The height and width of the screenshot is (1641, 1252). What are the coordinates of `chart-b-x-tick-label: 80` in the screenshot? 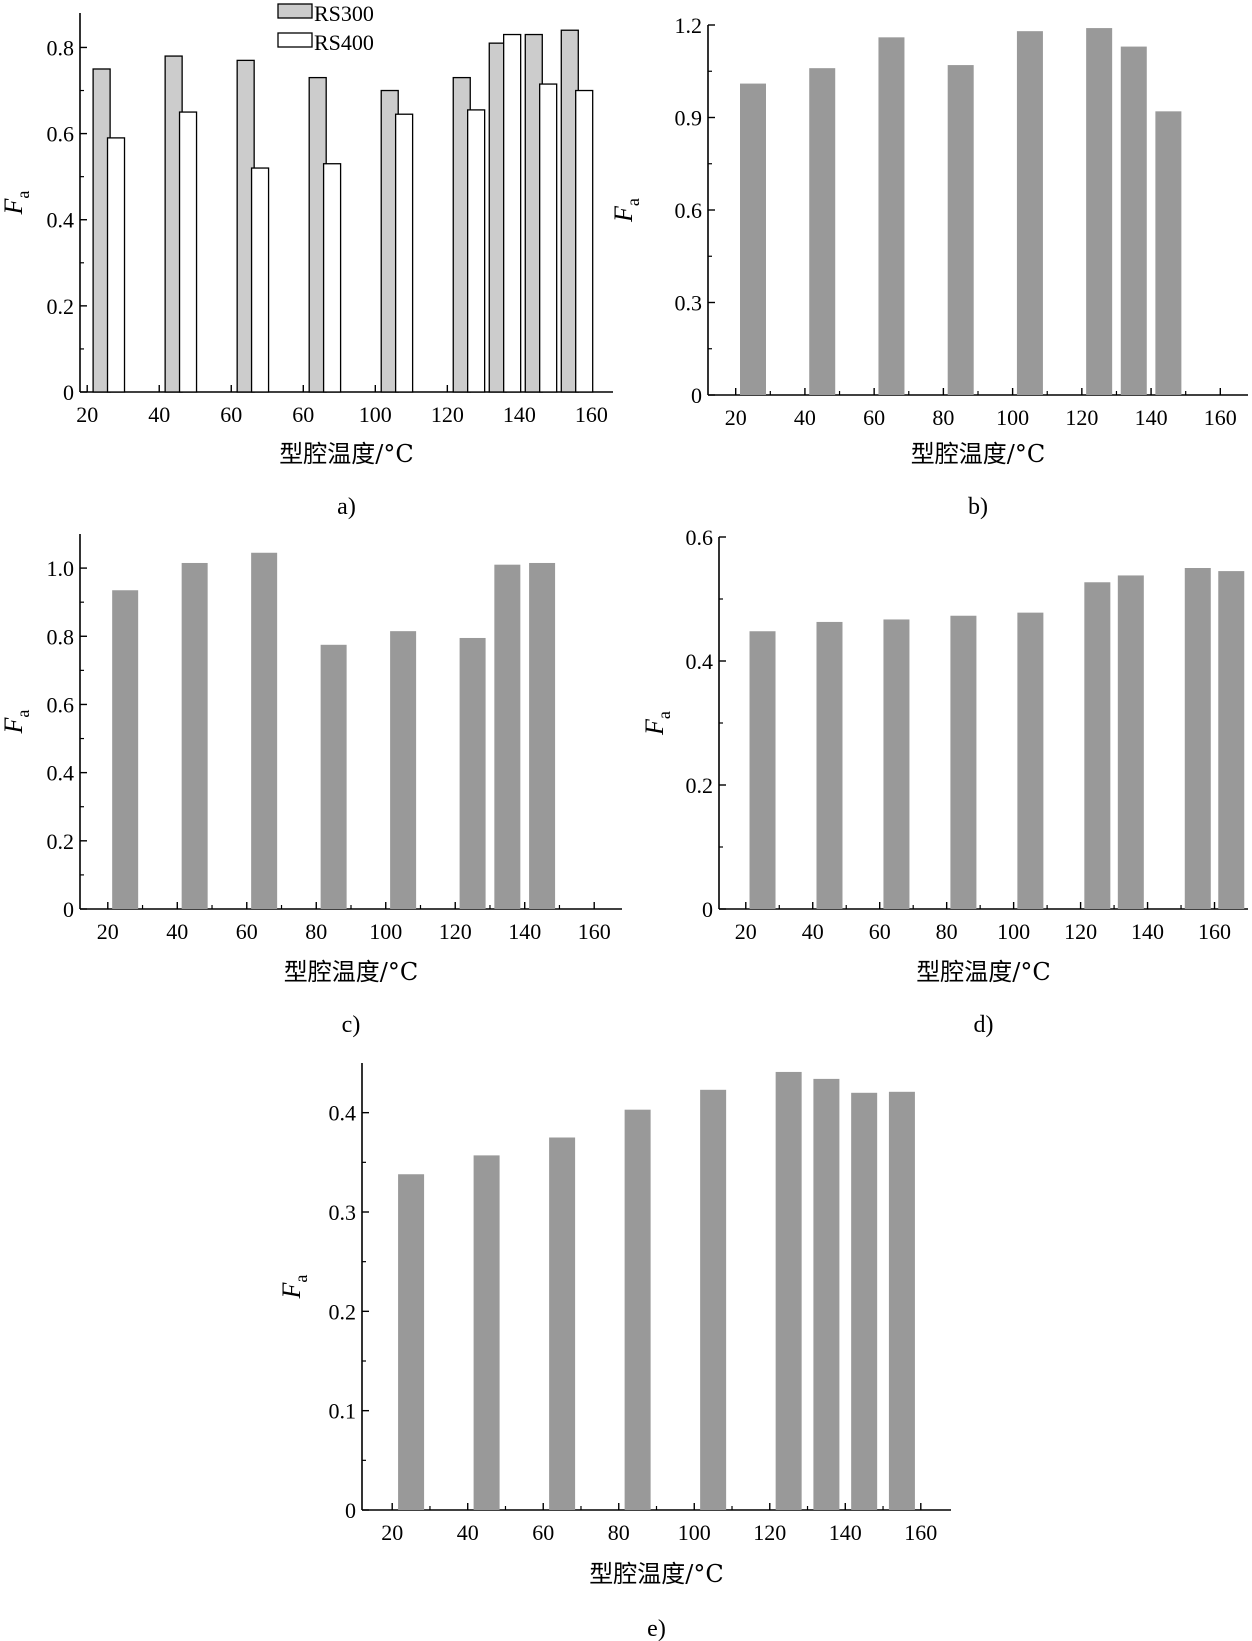 It's located at (943, 417).